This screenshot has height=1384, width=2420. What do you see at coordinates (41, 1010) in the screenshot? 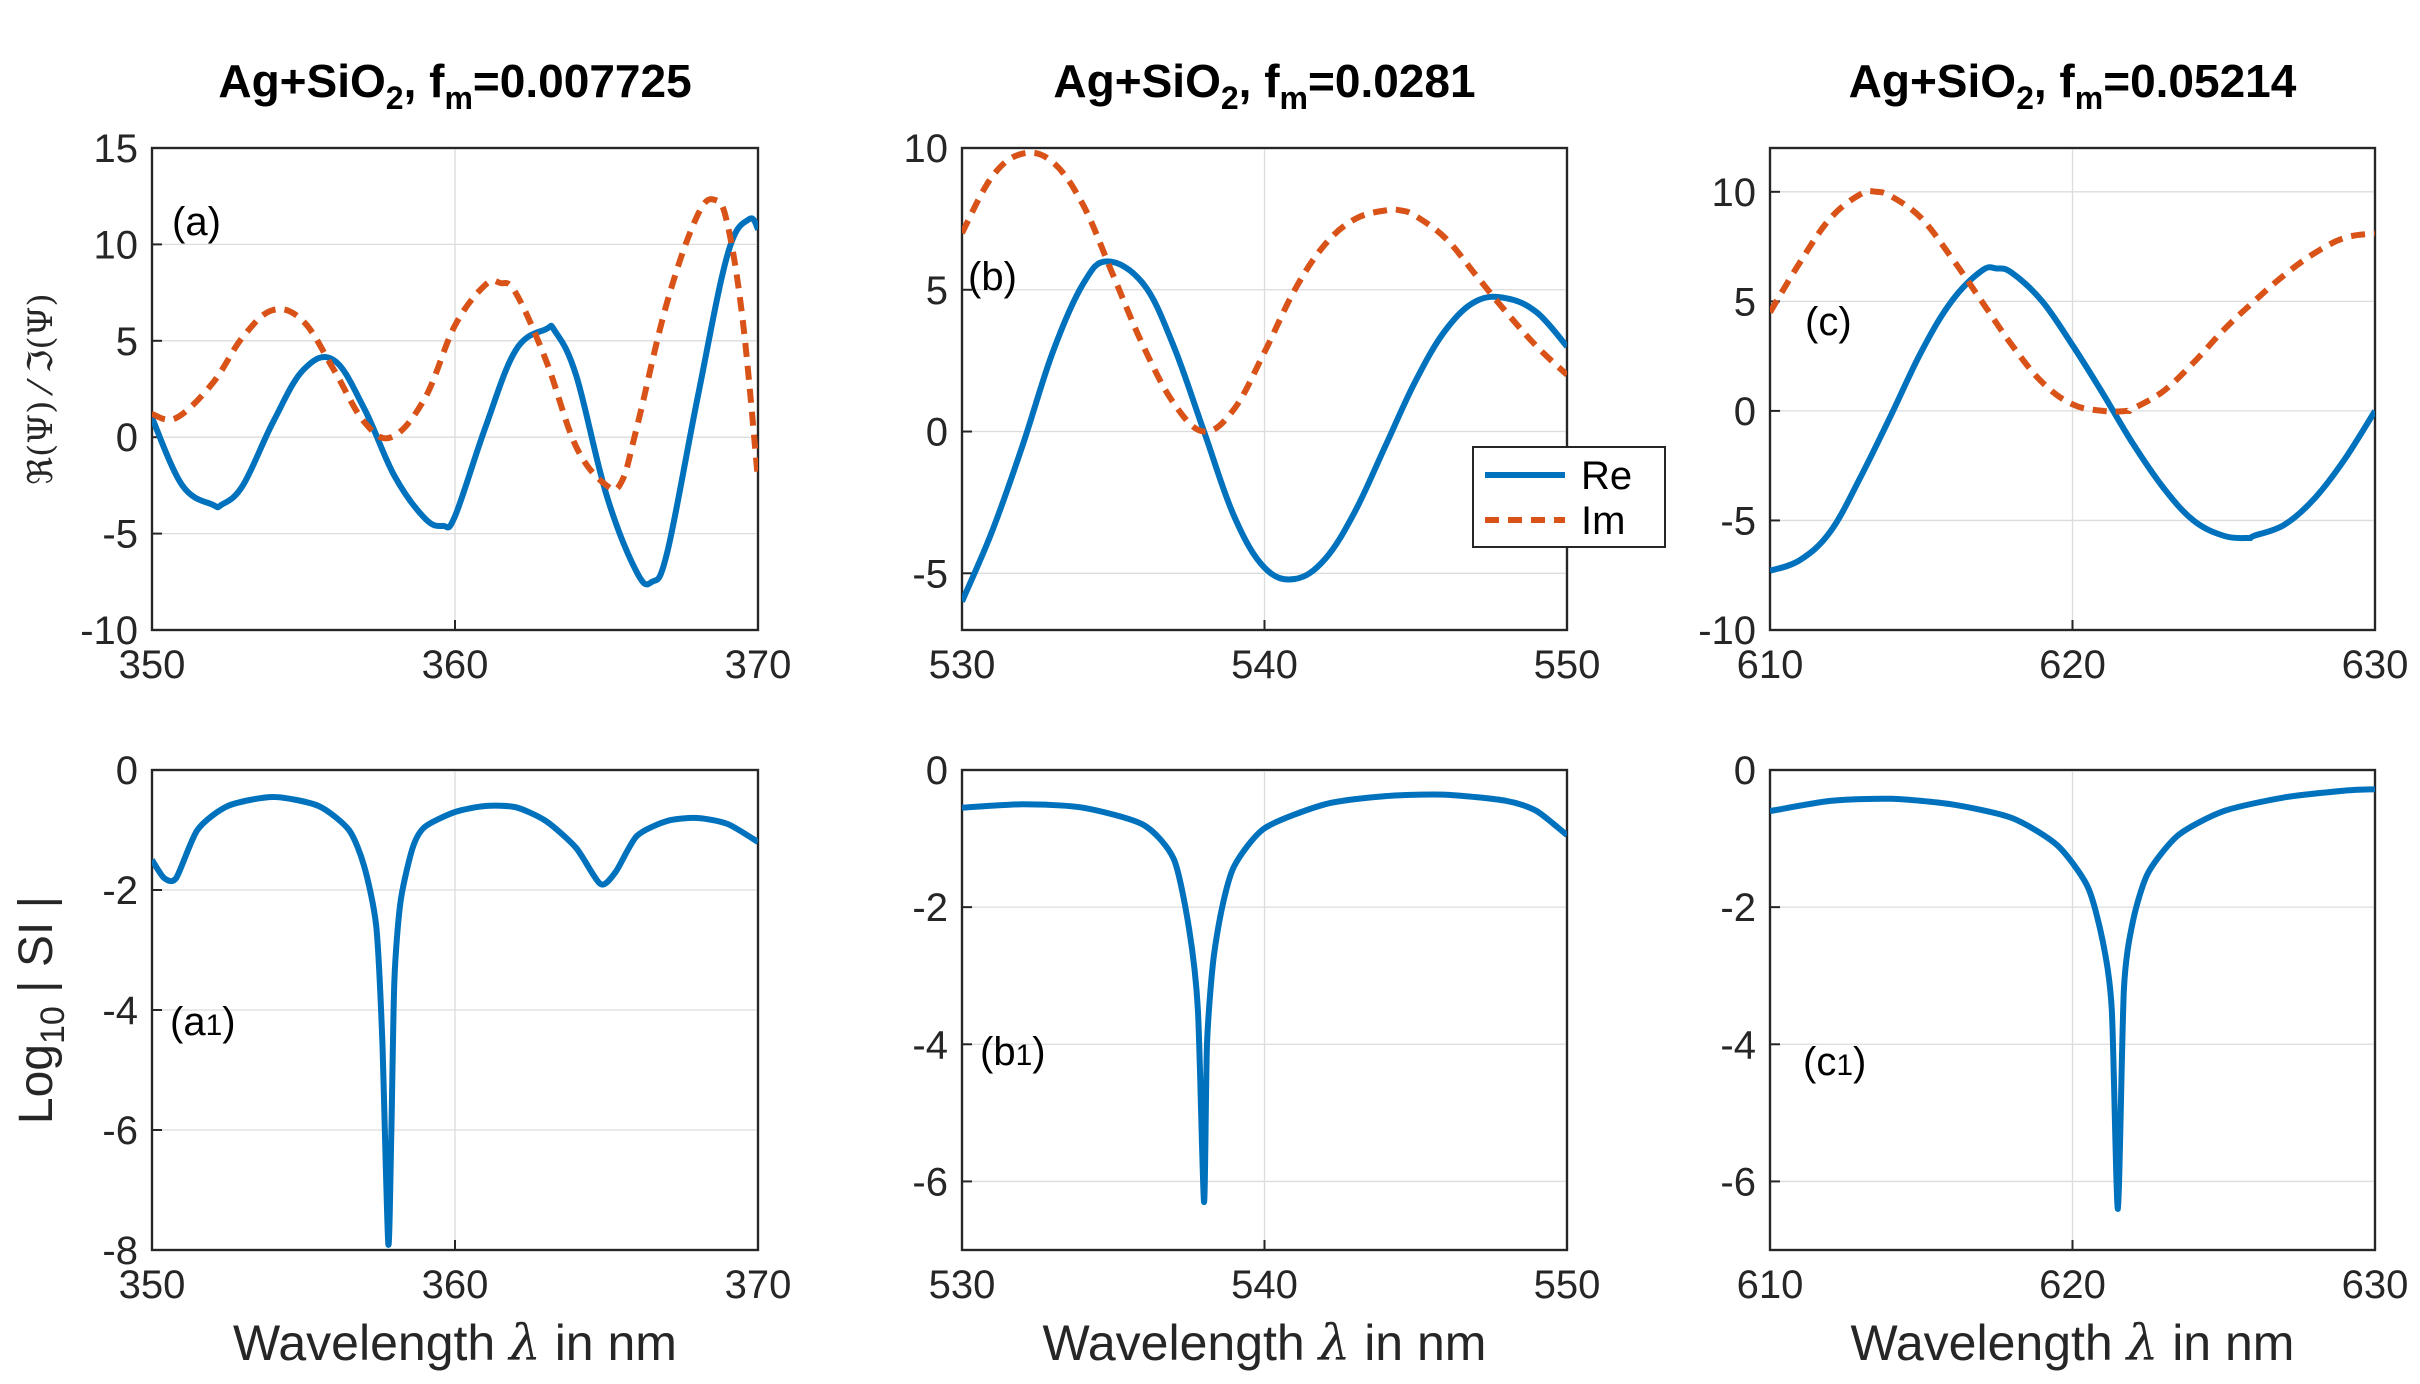
I see `y-axis-label: Log10 | SI |` at bounding box center [41, 1010].